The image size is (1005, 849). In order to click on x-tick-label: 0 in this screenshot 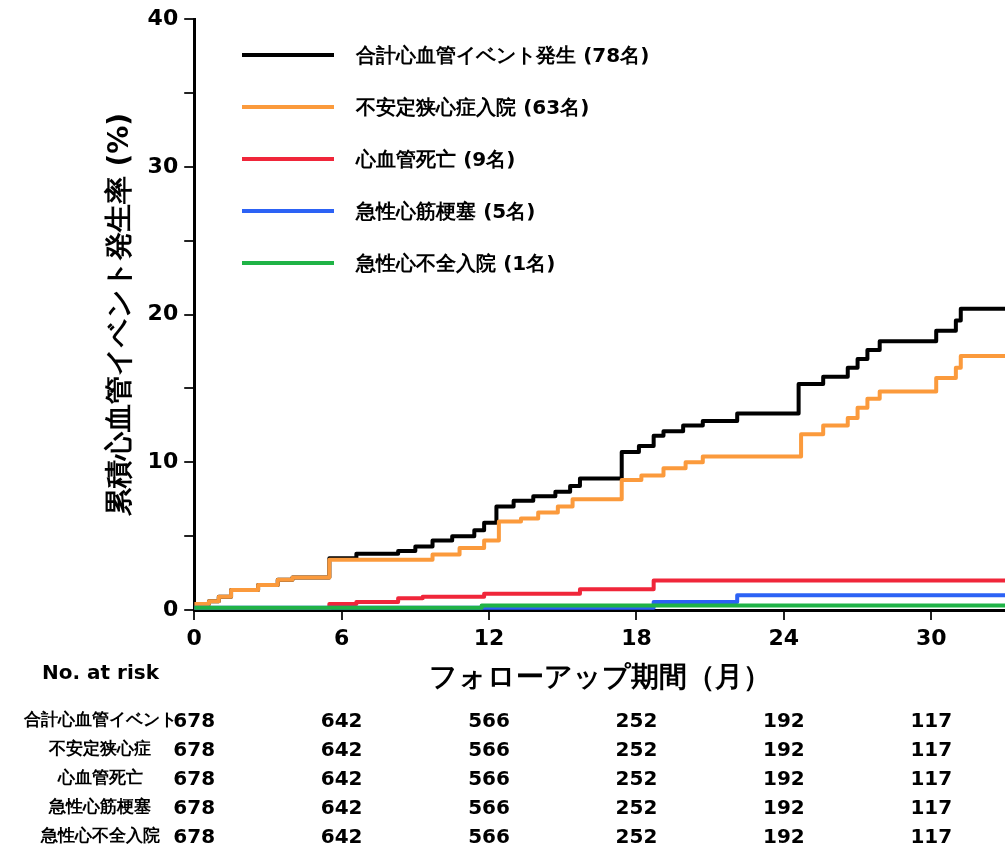, I will do `click(194, 637)`.